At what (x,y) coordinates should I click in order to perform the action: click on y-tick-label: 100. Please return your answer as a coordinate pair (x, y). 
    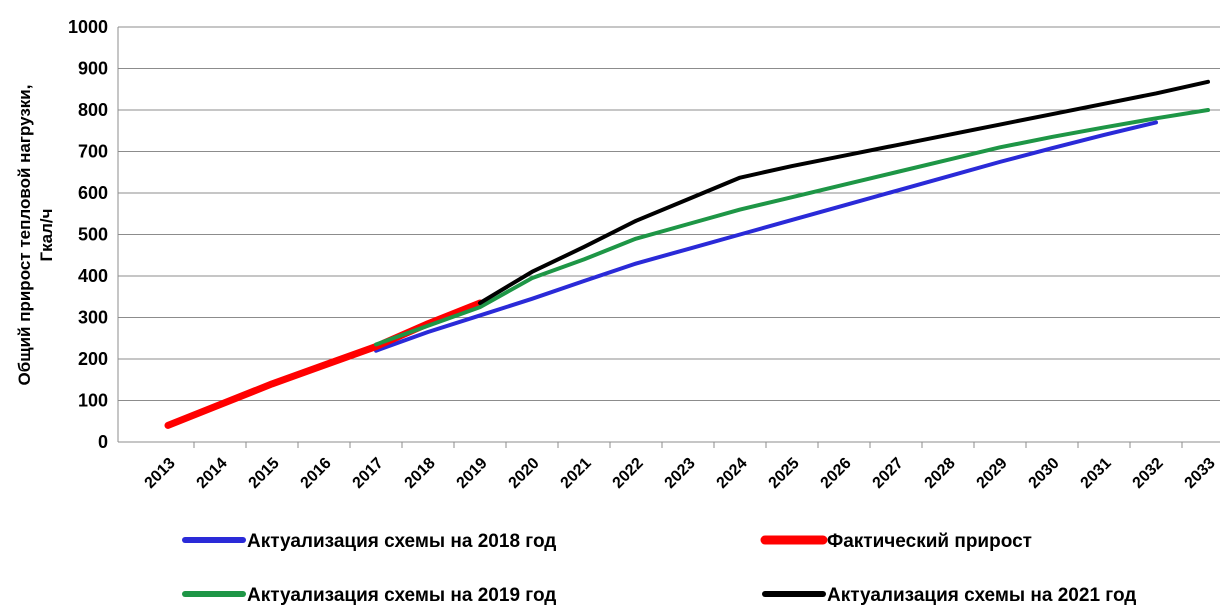
    Looking at the image, I should click on (93, 401).